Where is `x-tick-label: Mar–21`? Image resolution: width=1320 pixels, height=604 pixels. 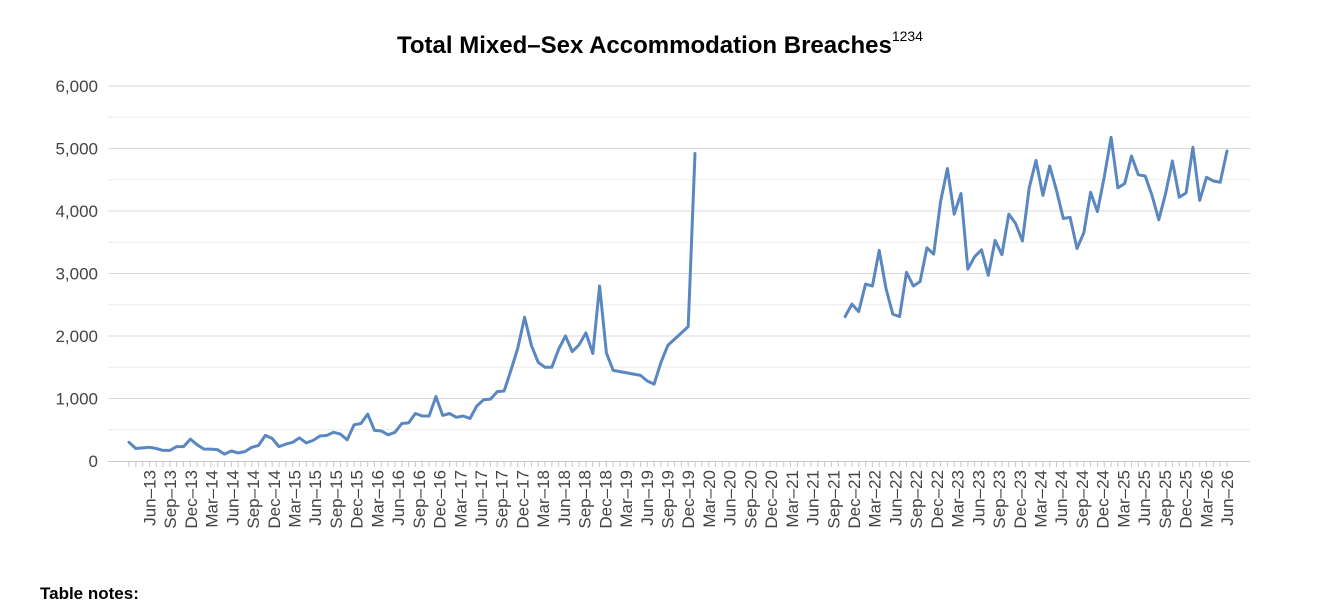 x-tick-label: Mar–21 is located at coordinates (792, 499).